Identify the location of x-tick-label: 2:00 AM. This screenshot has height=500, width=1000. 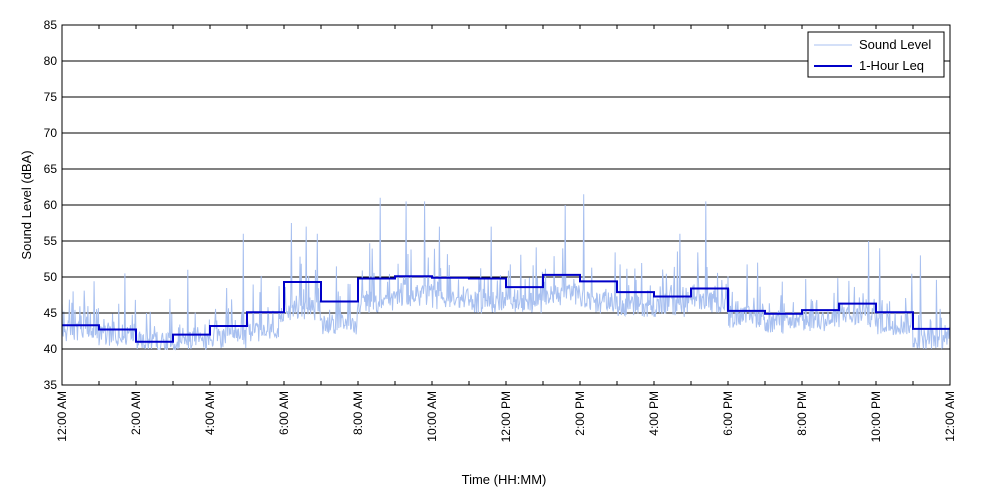
(136, 413).